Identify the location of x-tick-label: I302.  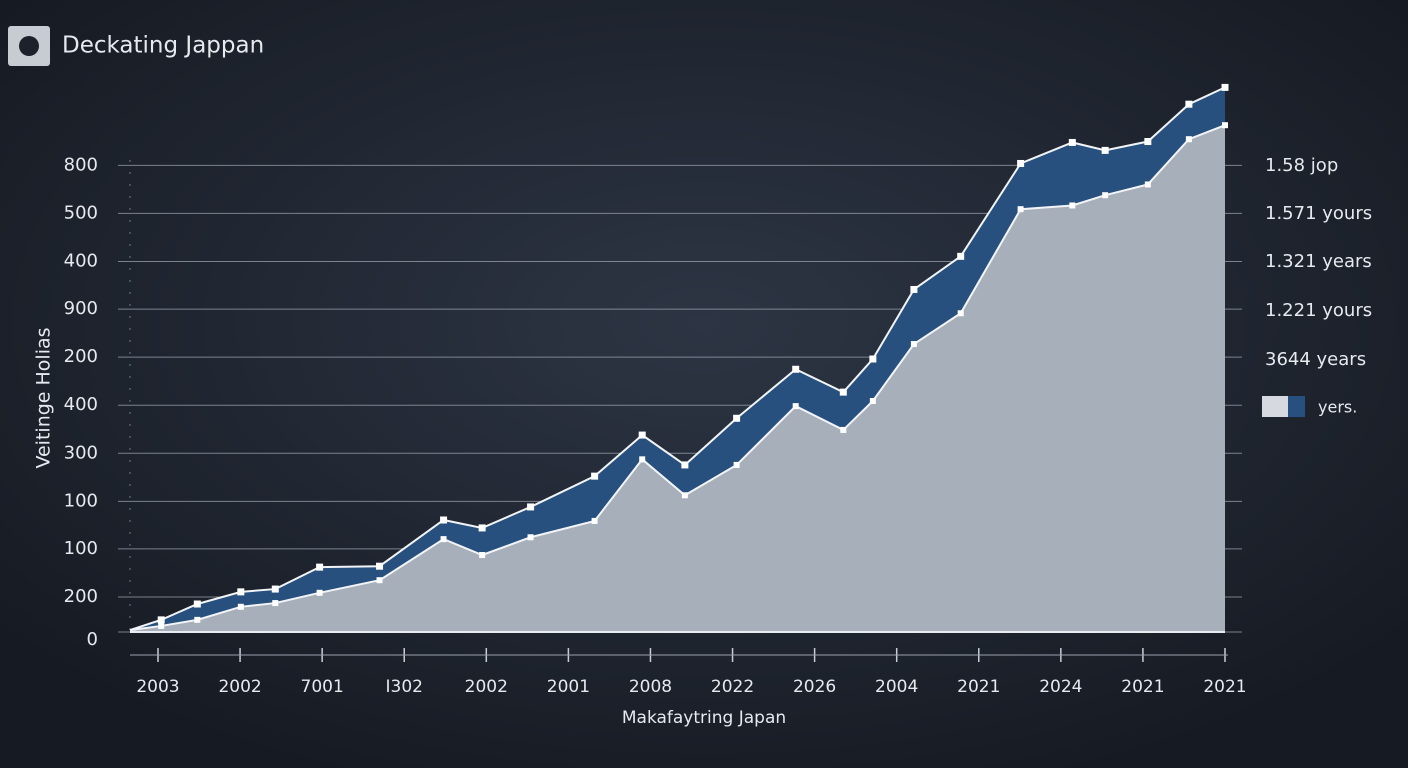
(403, 687).